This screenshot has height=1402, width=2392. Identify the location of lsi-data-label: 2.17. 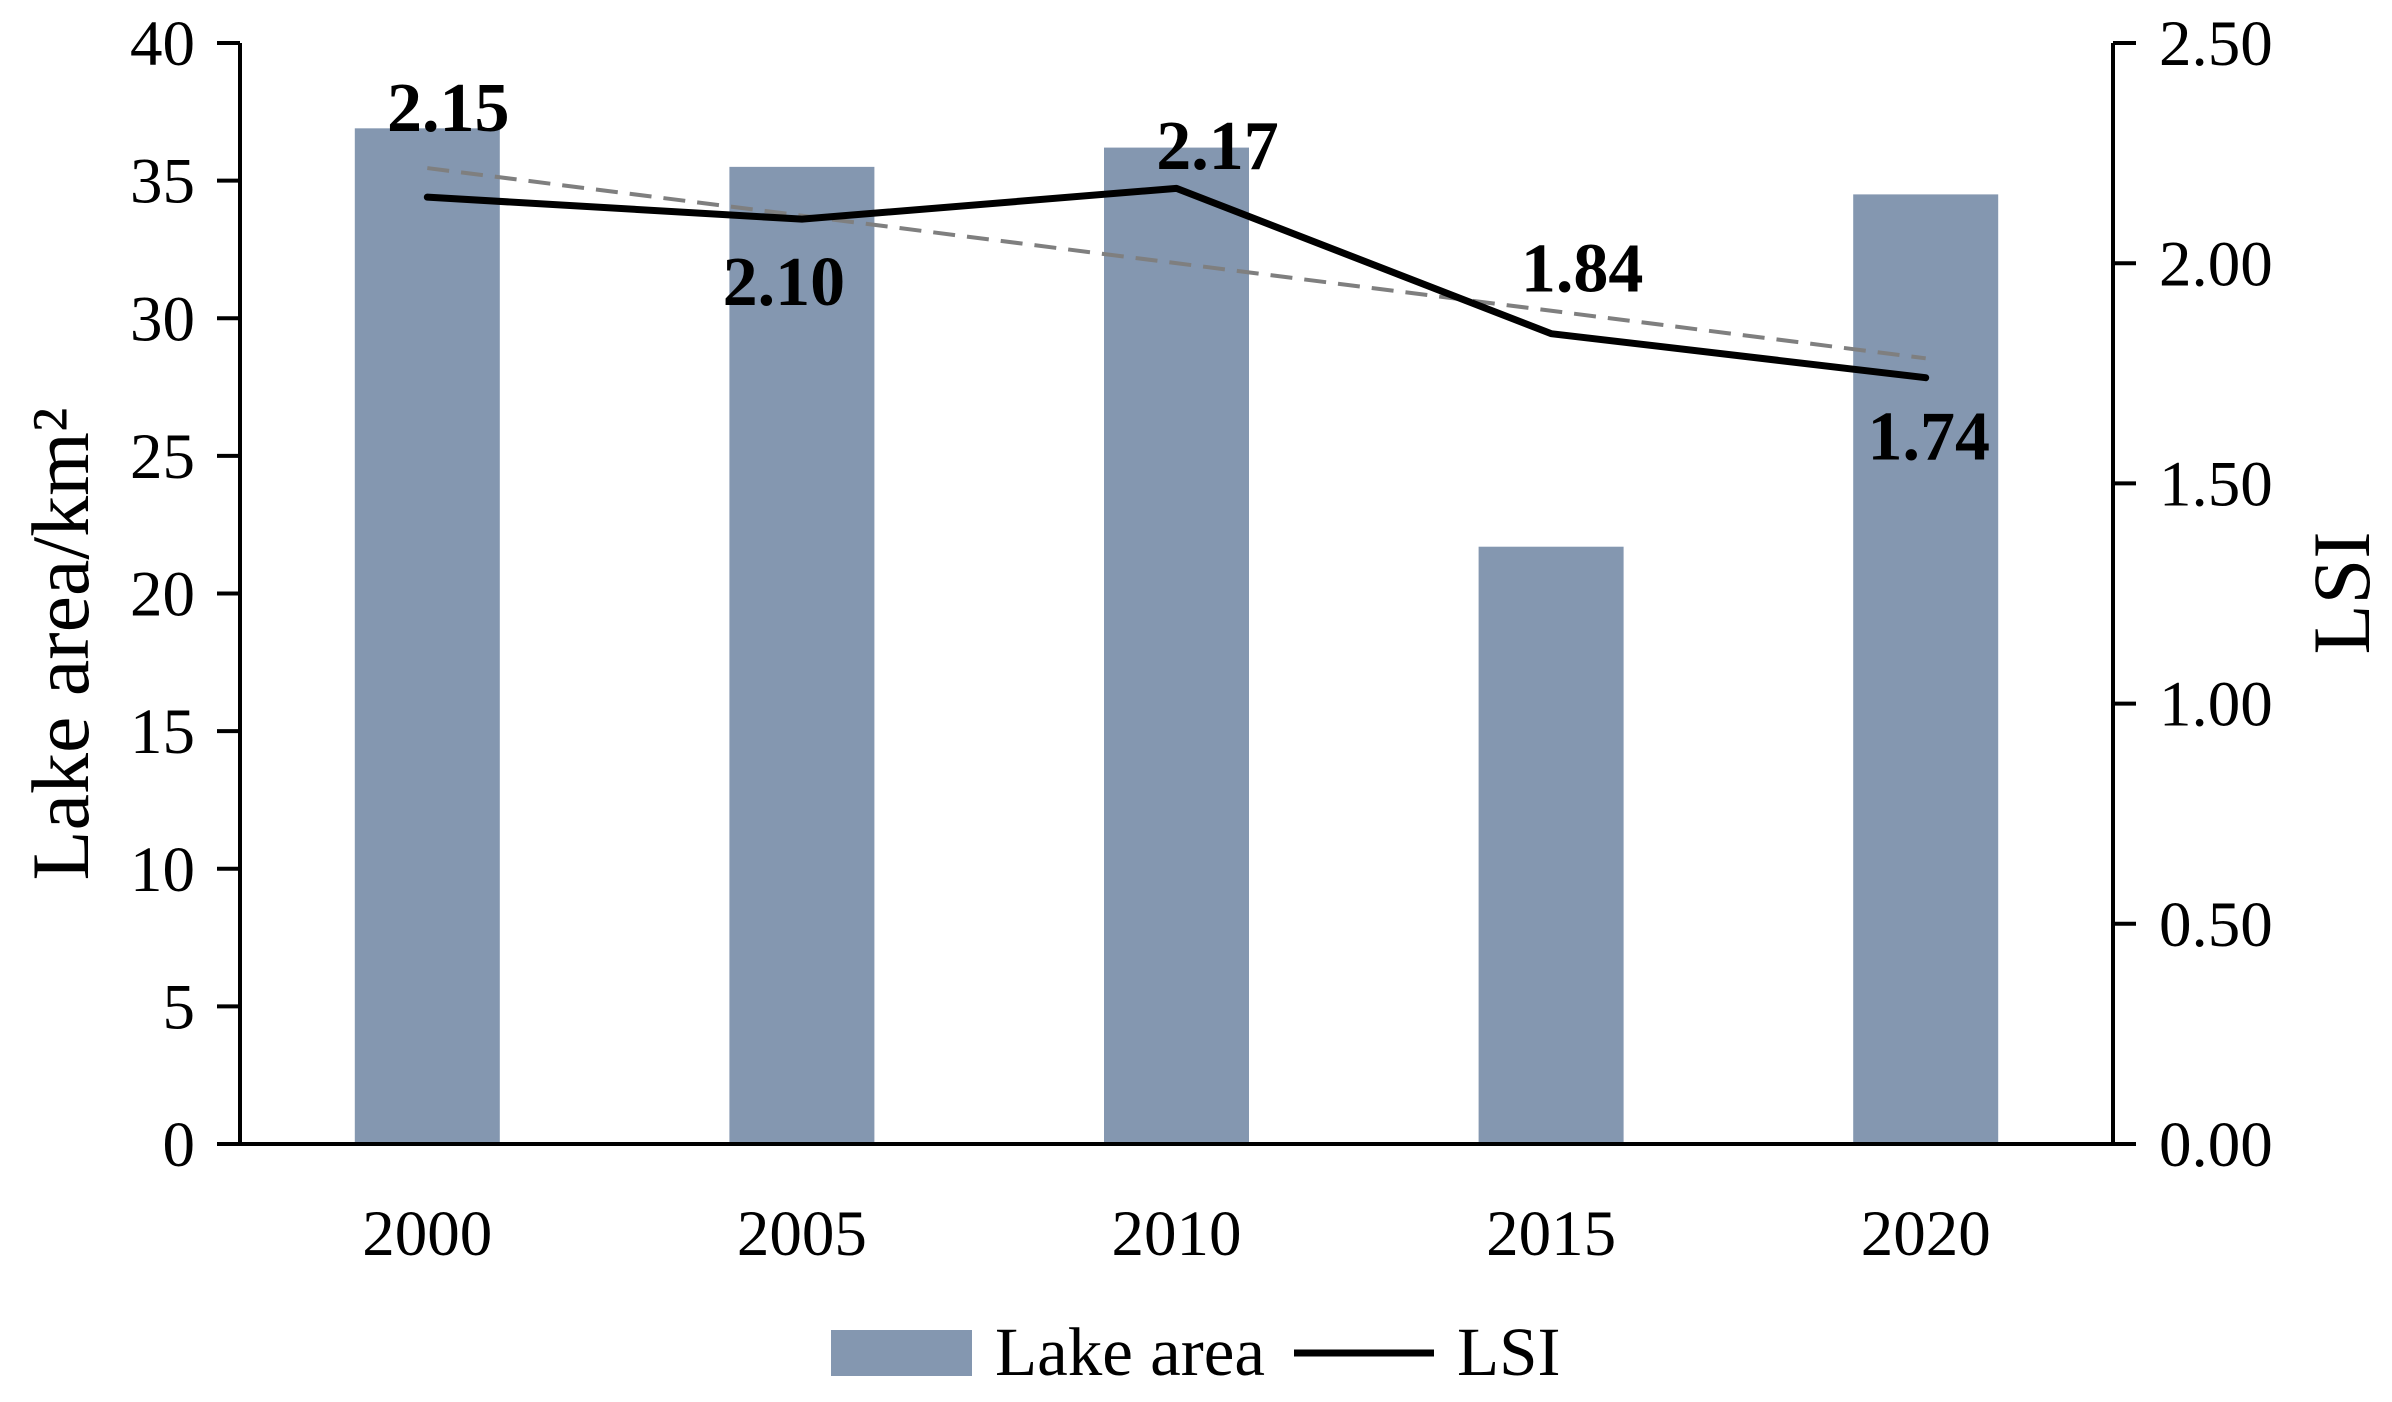
(1217, 146).